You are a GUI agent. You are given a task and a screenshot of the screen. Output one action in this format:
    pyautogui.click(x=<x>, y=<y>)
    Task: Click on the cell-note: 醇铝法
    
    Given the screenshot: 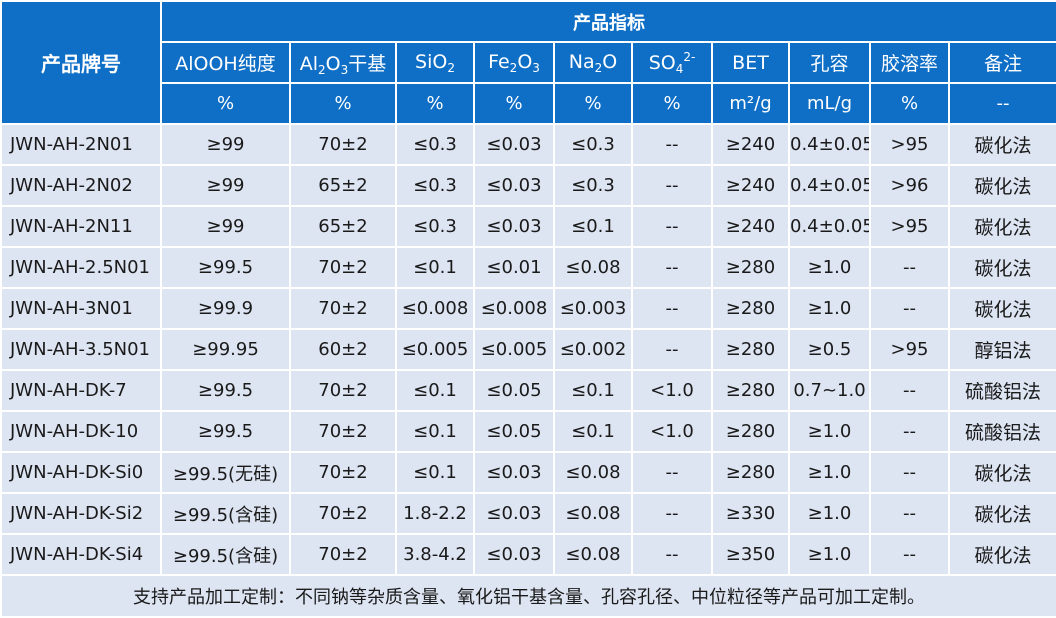 What is the action you would take?
    pyautogui.click(x=1001, y=349)
    